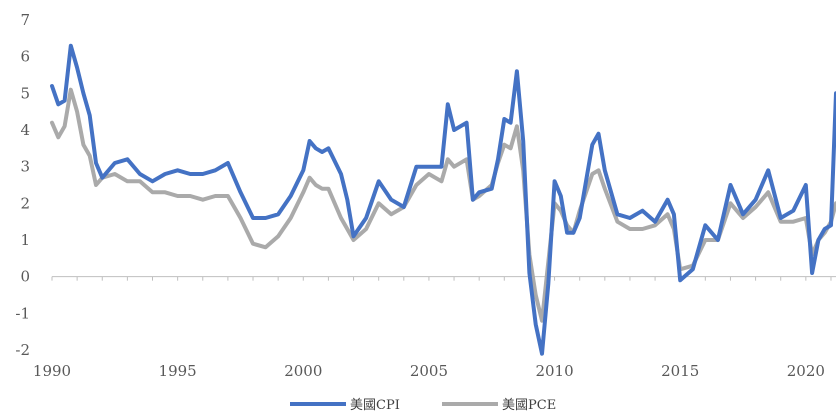  What do you see at coordinates (22, 313) in the screenshot?
I see `y-tick-label: -1` at bounding box center [22, 313].